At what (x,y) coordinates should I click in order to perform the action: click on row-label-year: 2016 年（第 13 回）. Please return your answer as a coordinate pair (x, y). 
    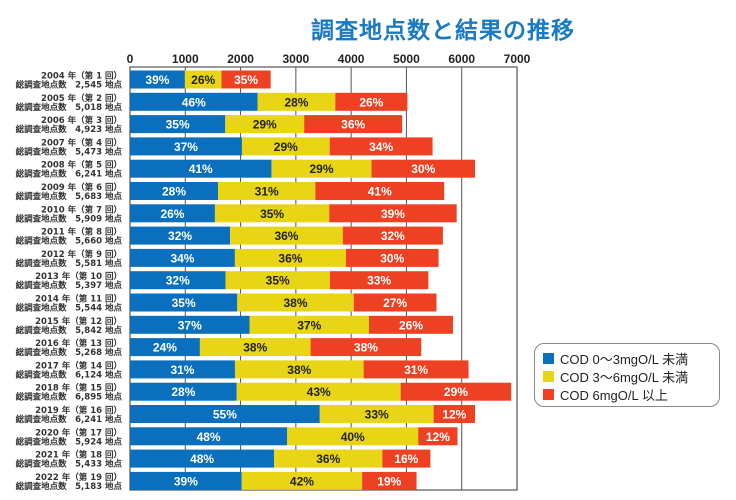
    Looking at the image, I should click on (78, 343).